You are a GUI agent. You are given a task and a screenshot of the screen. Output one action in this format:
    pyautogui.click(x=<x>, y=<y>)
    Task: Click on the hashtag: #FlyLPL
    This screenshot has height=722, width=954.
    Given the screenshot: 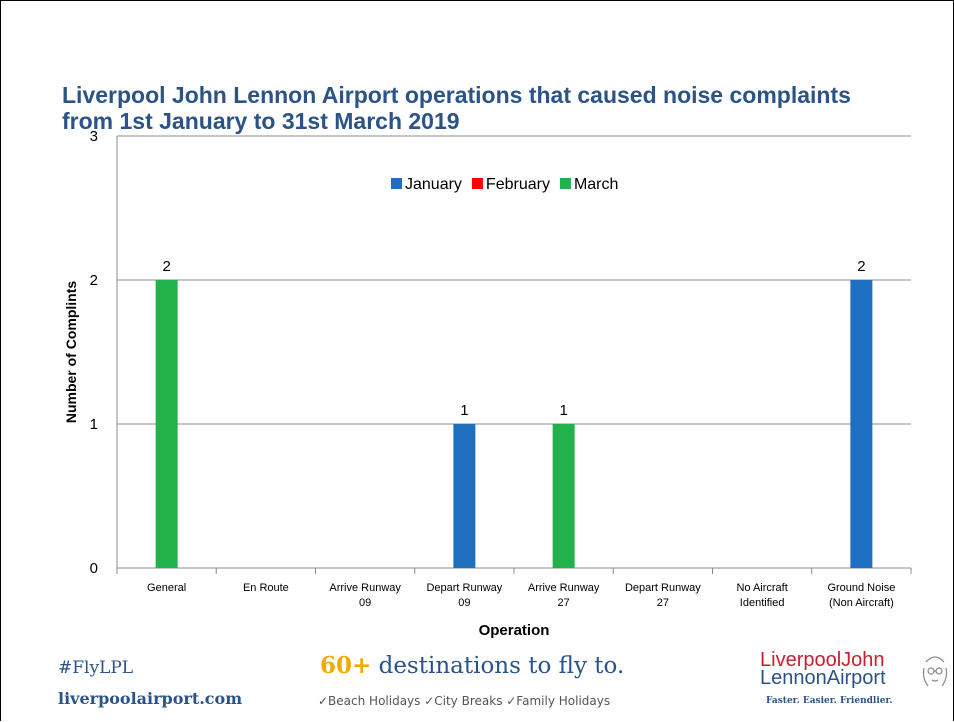 What is the action you would take?
    pyautogui.click(x=96, y=668)
    